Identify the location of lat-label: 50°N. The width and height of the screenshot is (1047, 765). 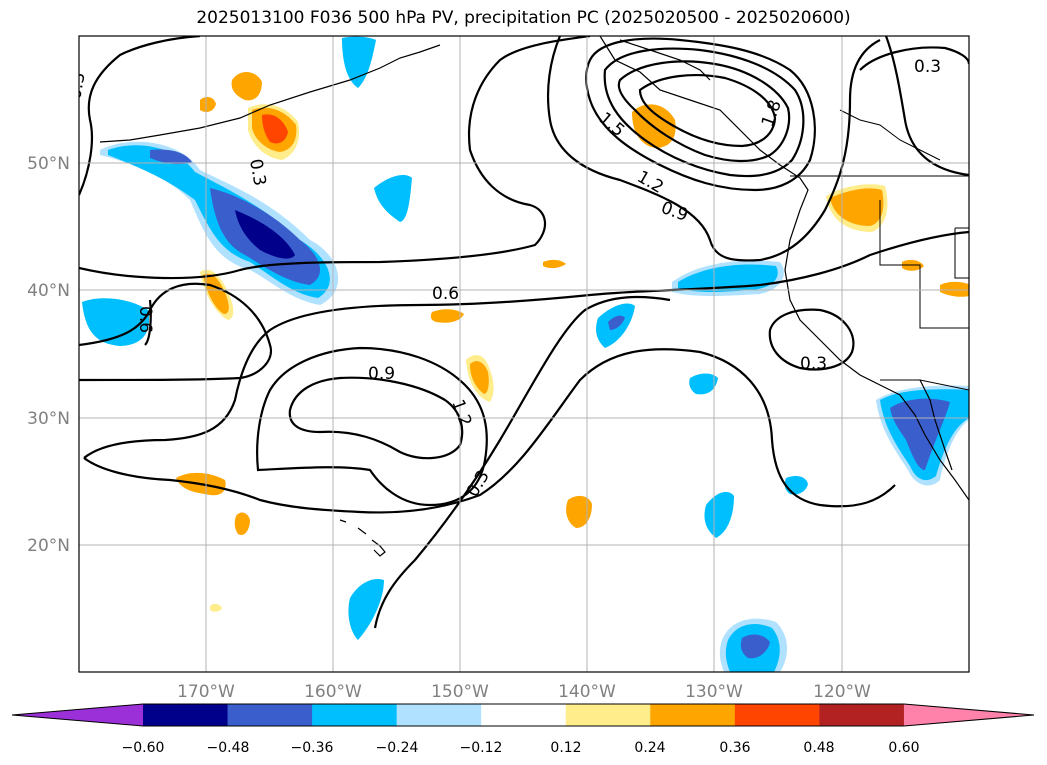
(48, 164).